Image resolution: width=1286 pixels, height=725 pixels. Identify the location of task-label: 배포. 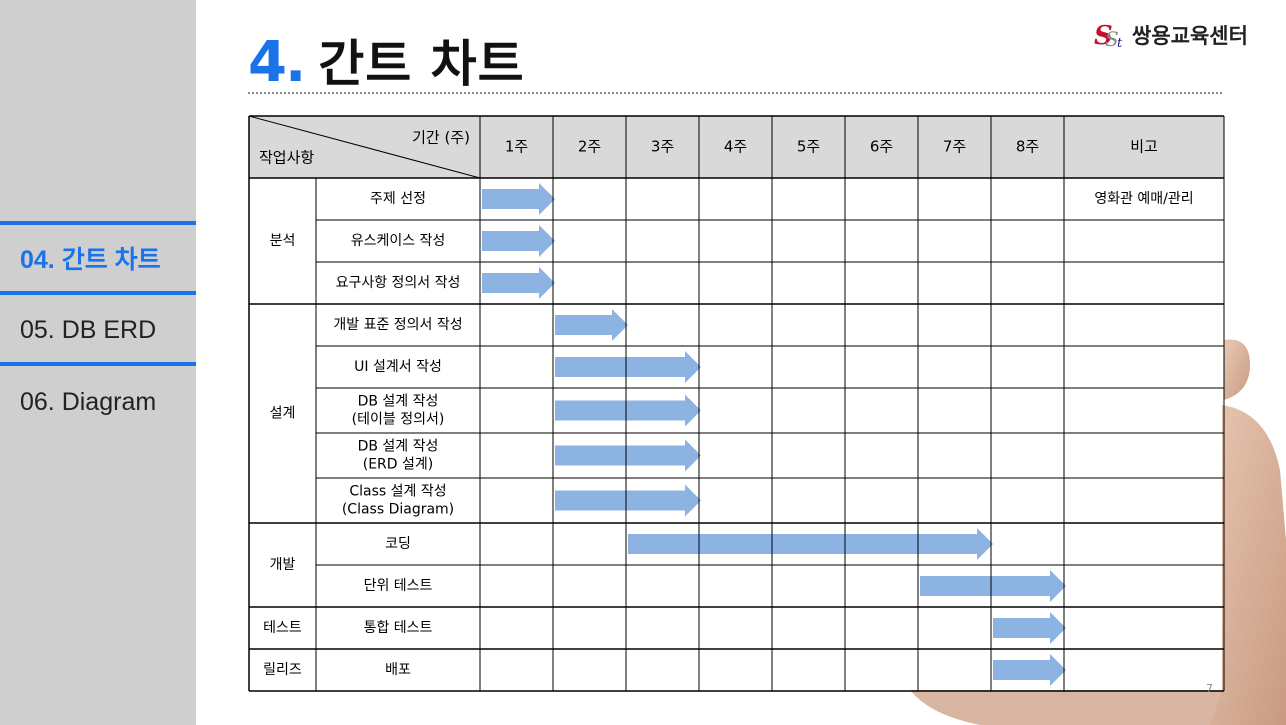
(398, 670).